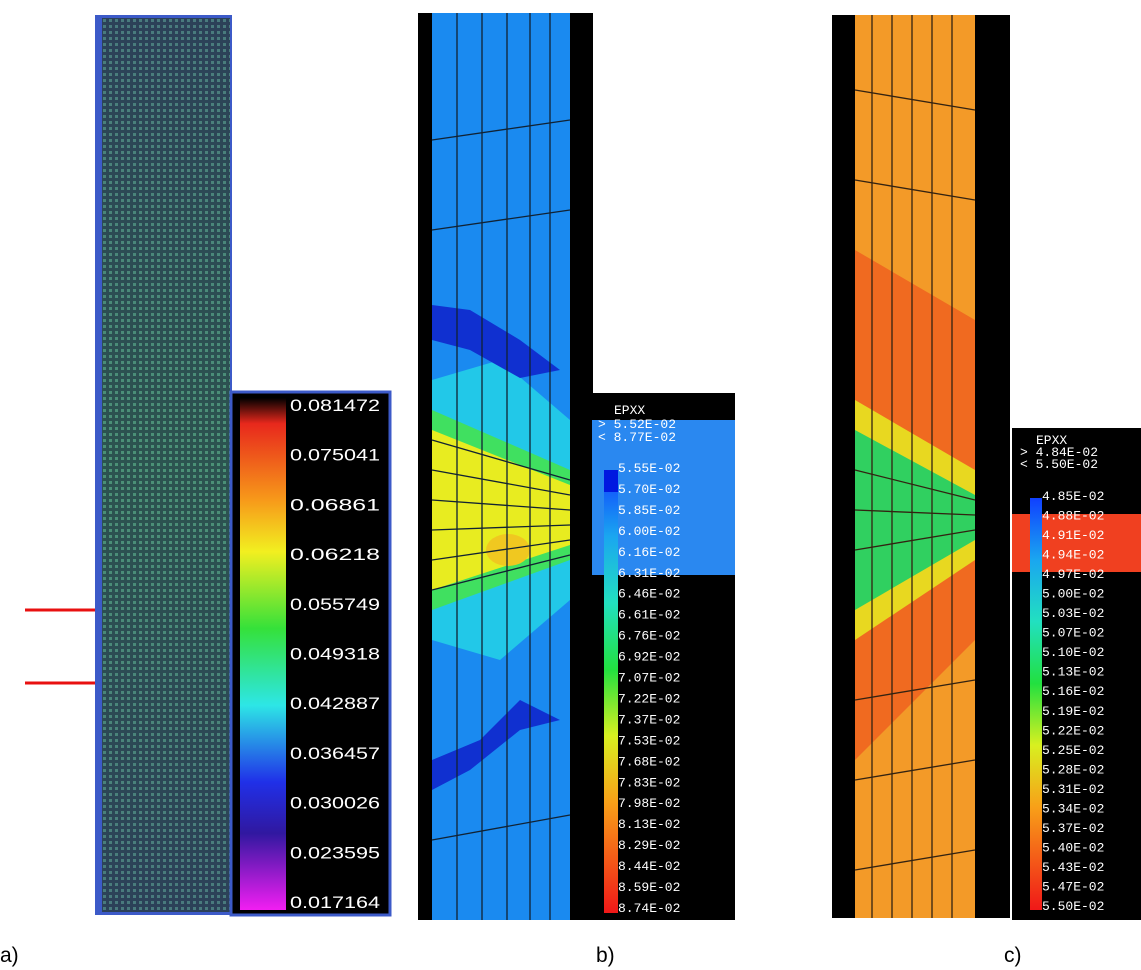 This screenshot has width=1141, height=970. I want to click on legend-level: 4.85E-02, so click(1073, 496).